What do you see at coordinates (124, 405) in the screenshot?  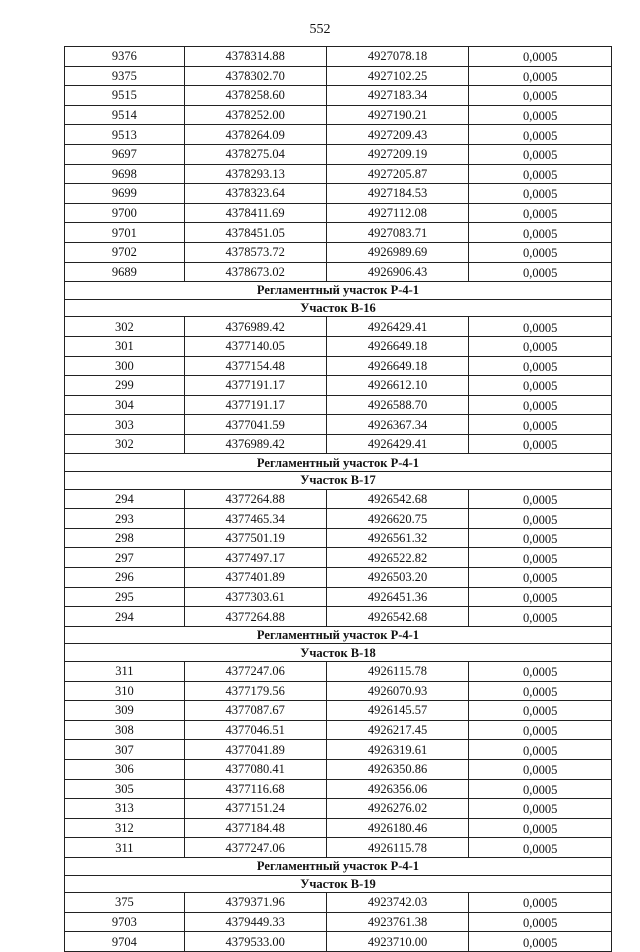 I see `point-number-cell: 304` at bounding box center [124, 405].